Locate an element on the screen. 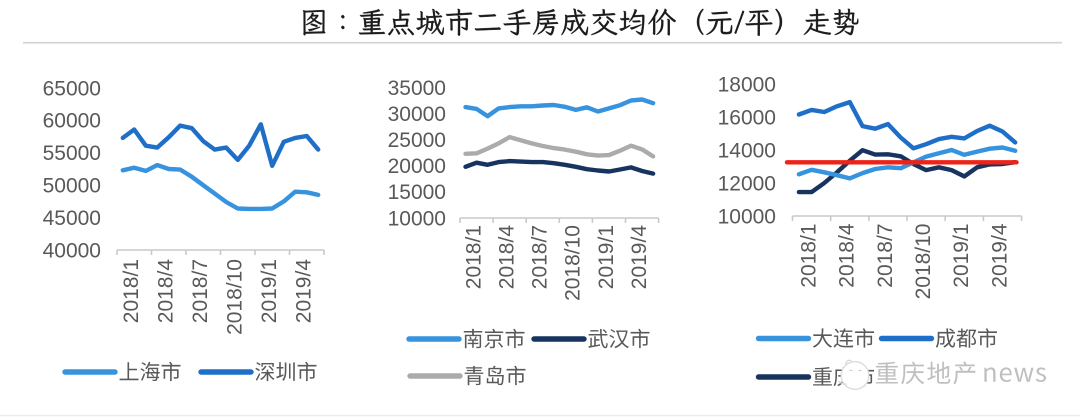 The height and width of the screenshot is (420, 1080). svg-text: 65000 is located at coordinates (72, 88).